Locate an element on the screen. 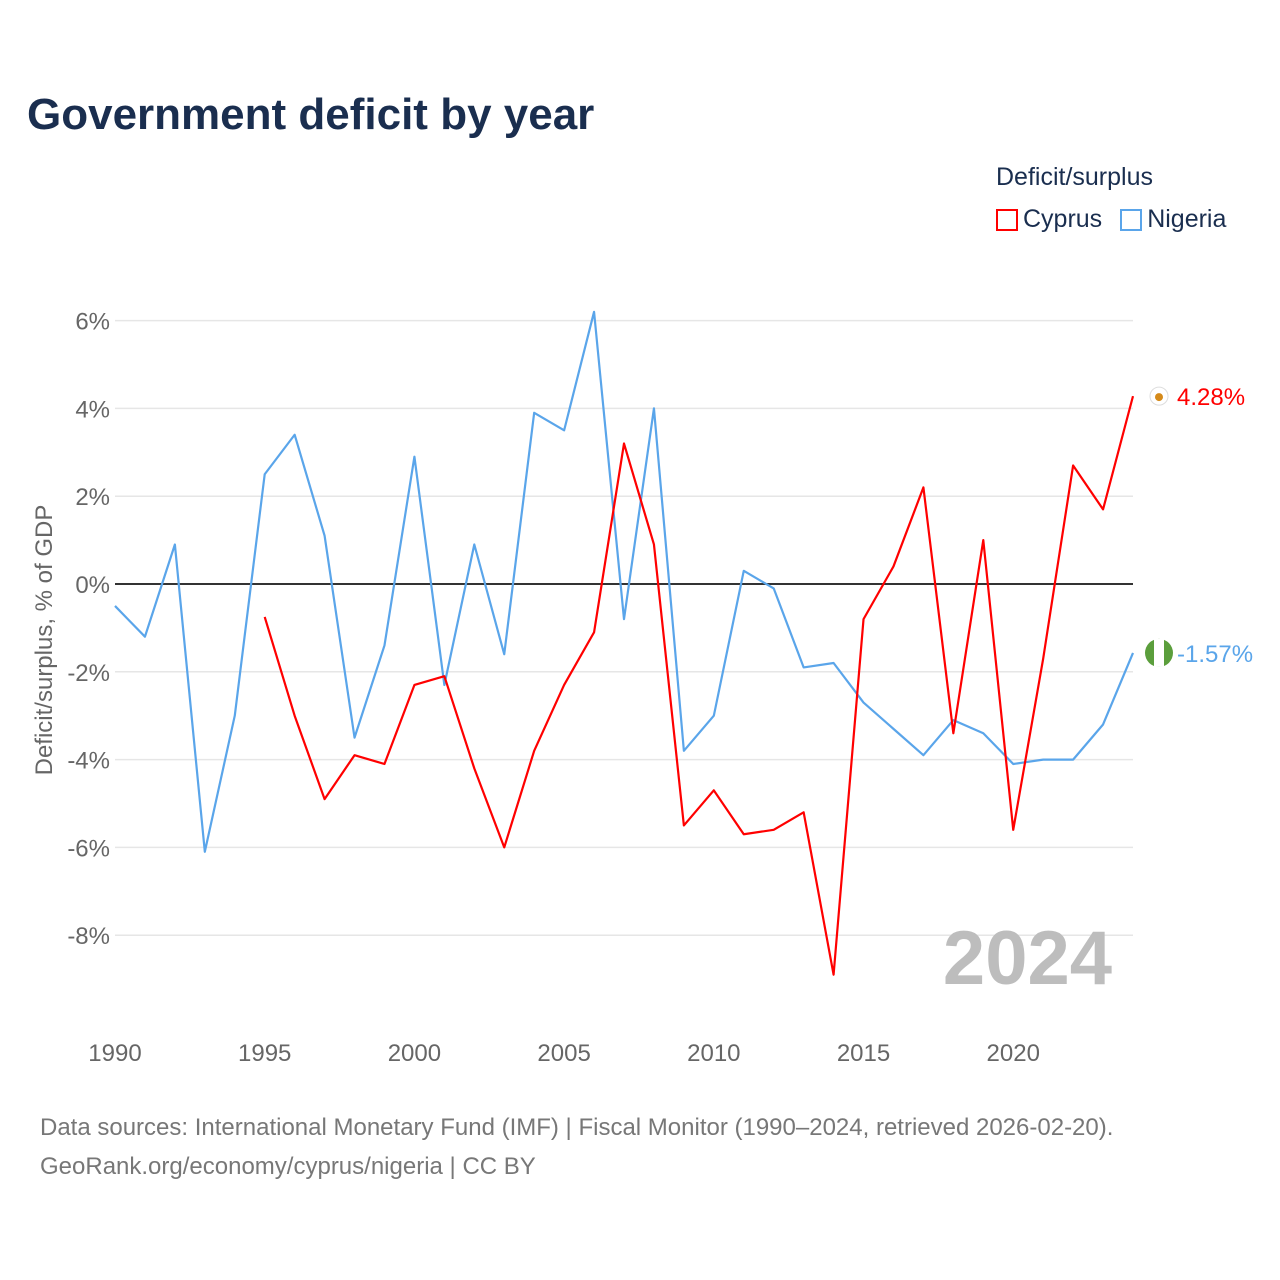 The height and width of the screenshot is (1280, 1280). x-tick-label: 1990 is located at coordinates (114, 1053).